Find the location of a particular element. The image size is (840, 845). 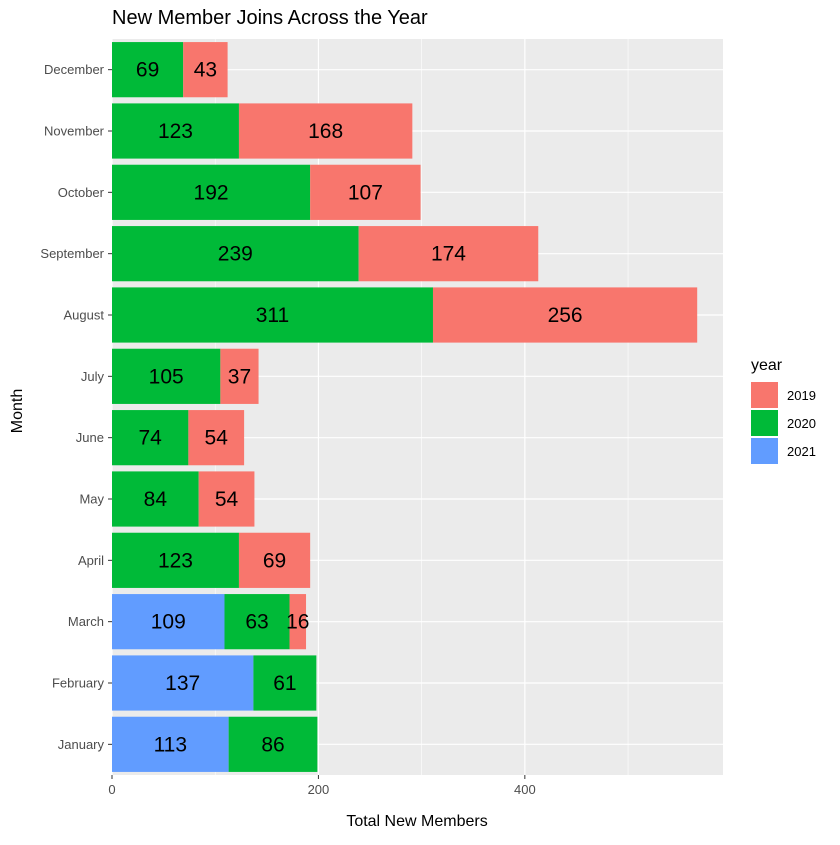

y-axis-title: Month is located at coordinates (17, 411).